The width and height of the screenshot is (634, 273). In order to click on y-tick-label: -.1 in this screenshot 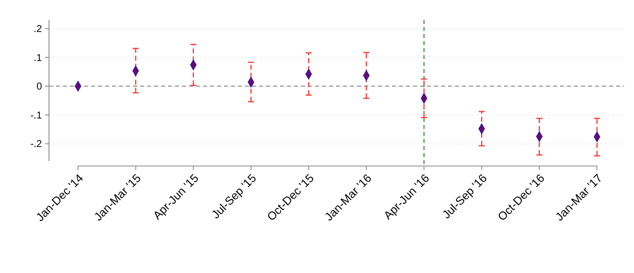, I will do `click(36, 116)`.